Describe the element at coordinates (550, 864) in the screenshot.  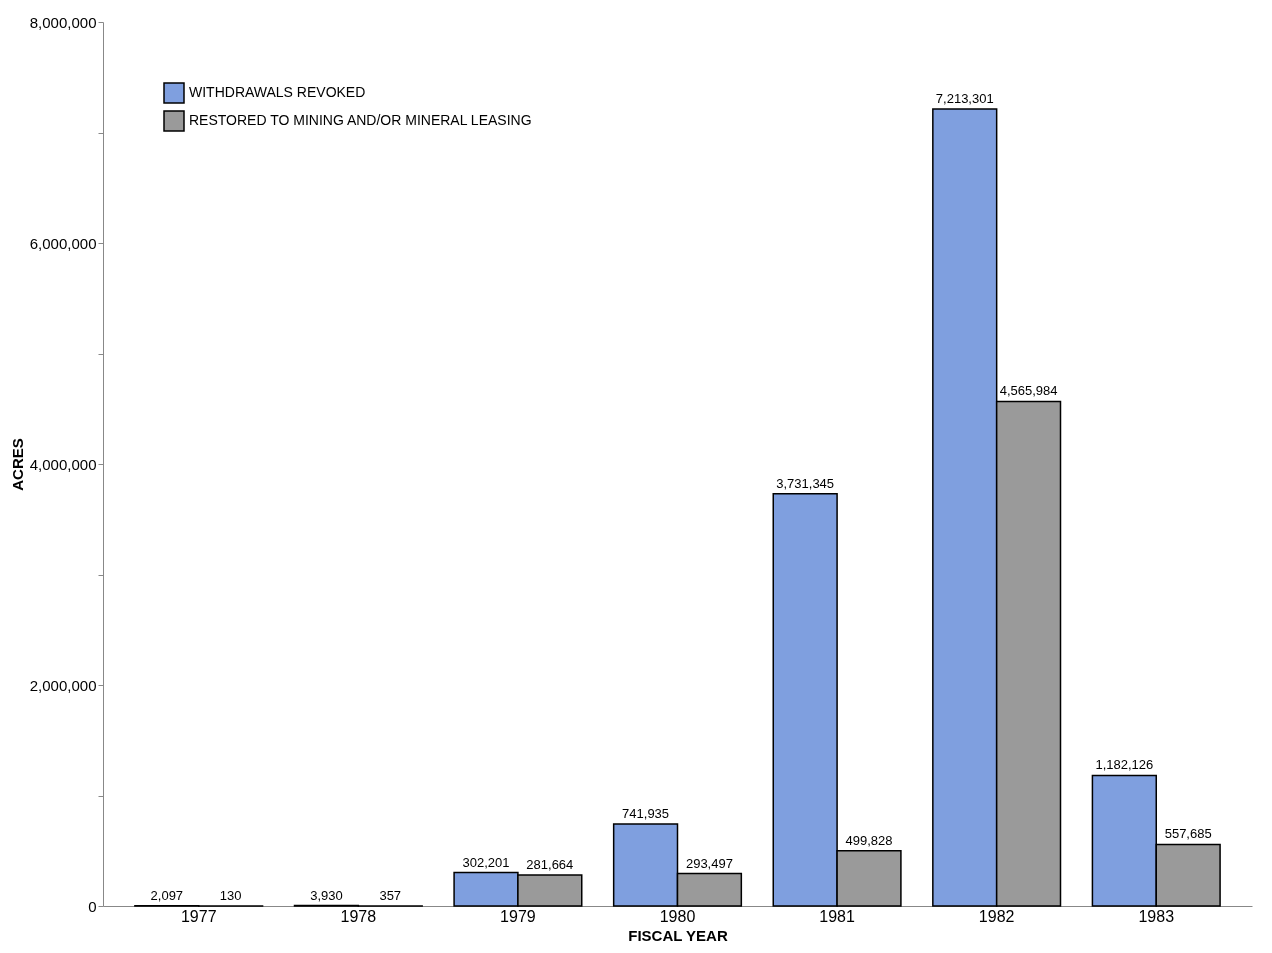
I see `data-label: 281,664` at that location.